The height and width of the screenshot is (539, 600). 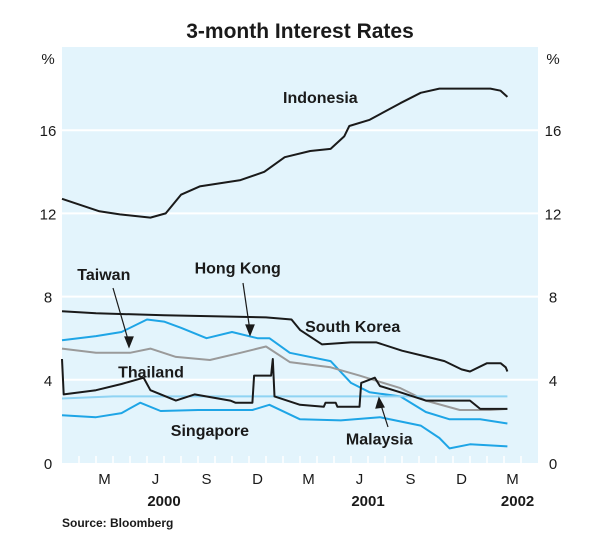 I want to click on y-tick-label-right: 12, so click(x=553, y=214).